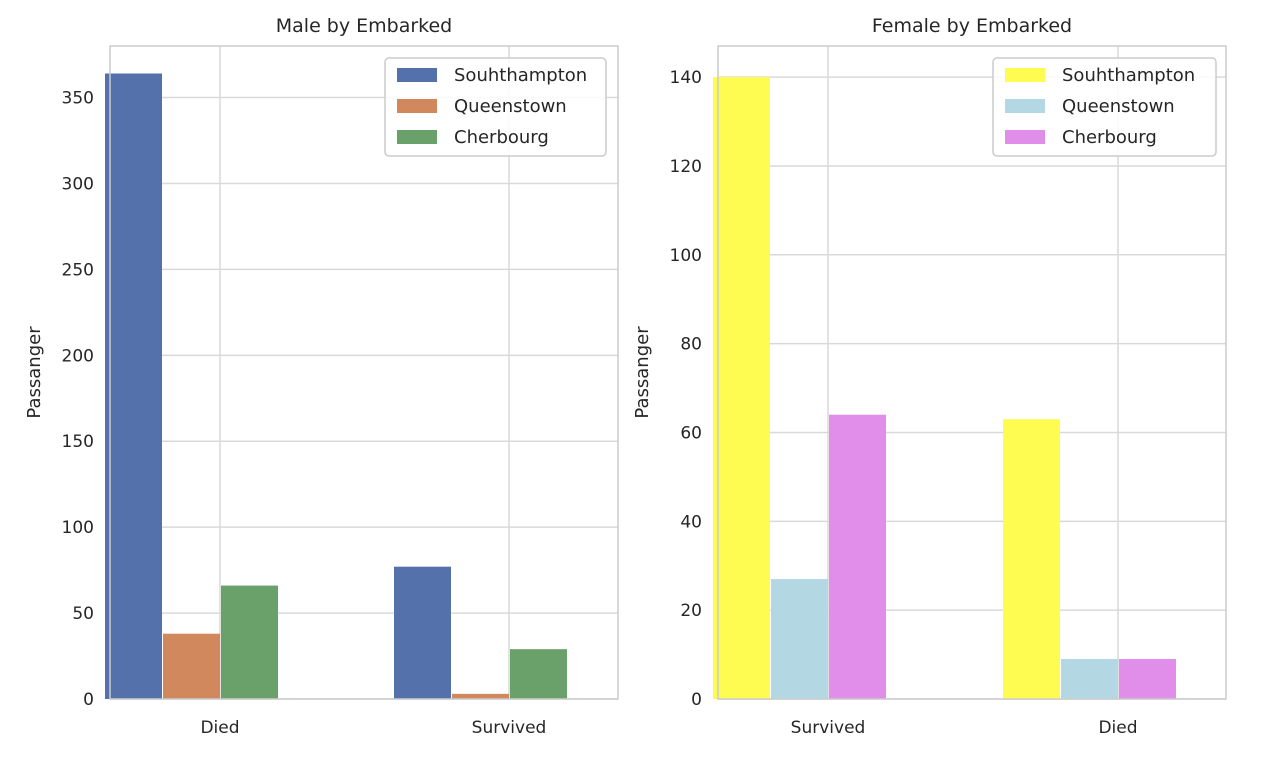  Describe the element at coordinates (78, 442) in the screenshot. I see `y-tick-label: 150` at that location.